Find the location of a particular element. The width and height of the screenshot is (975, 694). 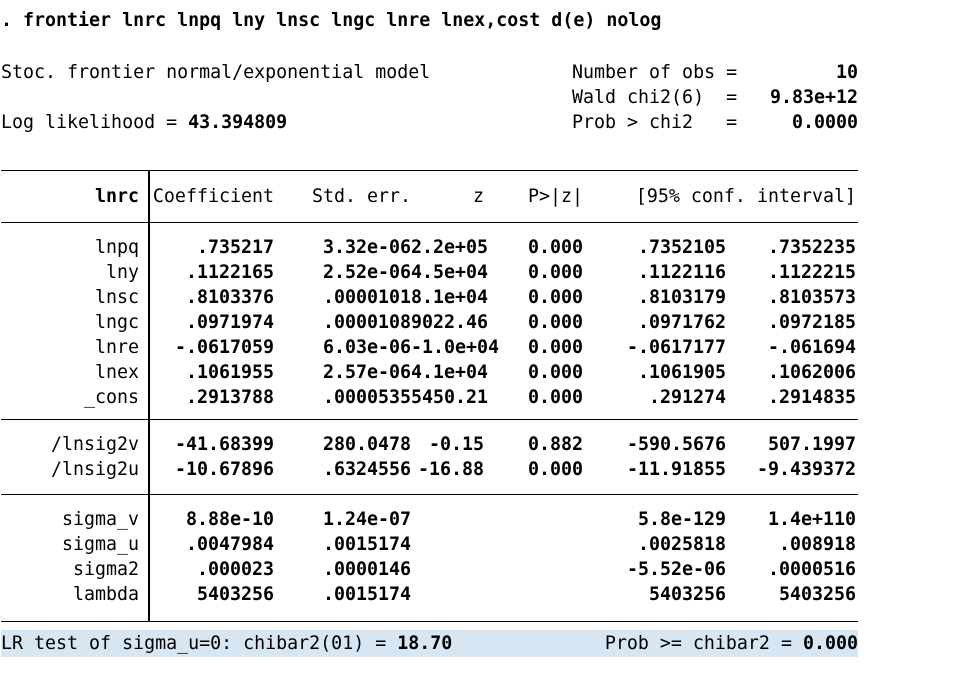

lr-test-value: 18.70 is located at coordinates (425, 643).